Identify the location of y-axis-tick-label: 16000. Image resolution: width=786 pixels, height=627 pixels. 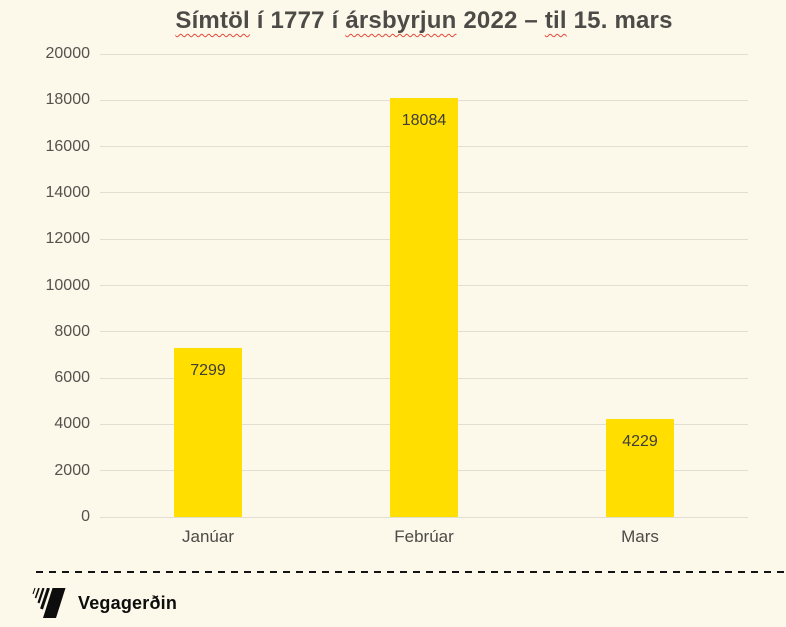
(68, 146).